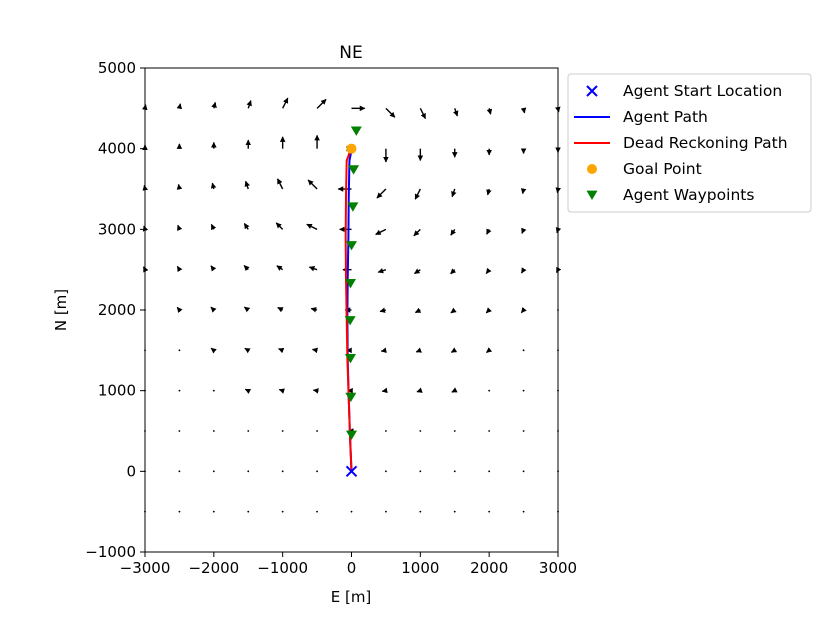  Describe the element at coordinates (350, 53) in the screenshot. I see `chart-title: NE` at that location.